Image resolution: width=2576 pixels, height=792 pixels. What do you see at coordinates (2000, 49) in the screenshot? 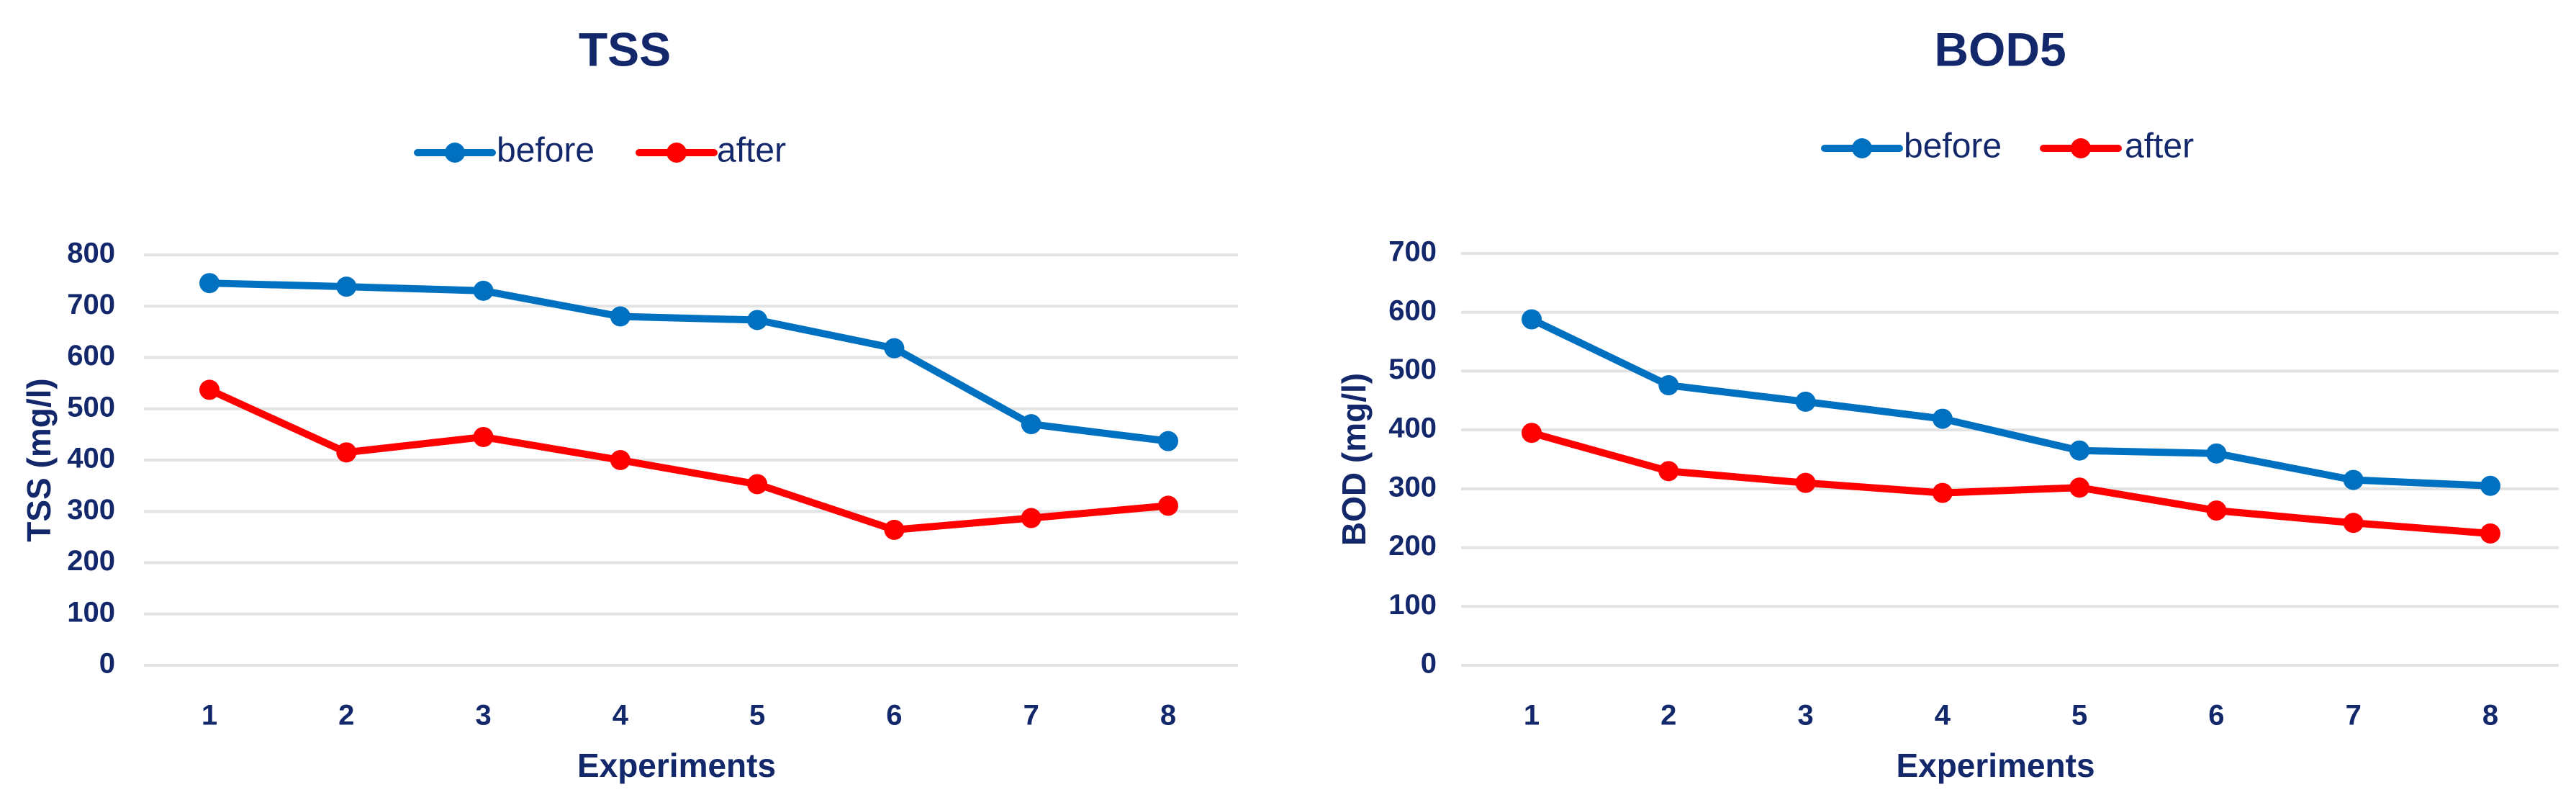
I see `chart-title: BOD5` at bounding box center [2000, 49].